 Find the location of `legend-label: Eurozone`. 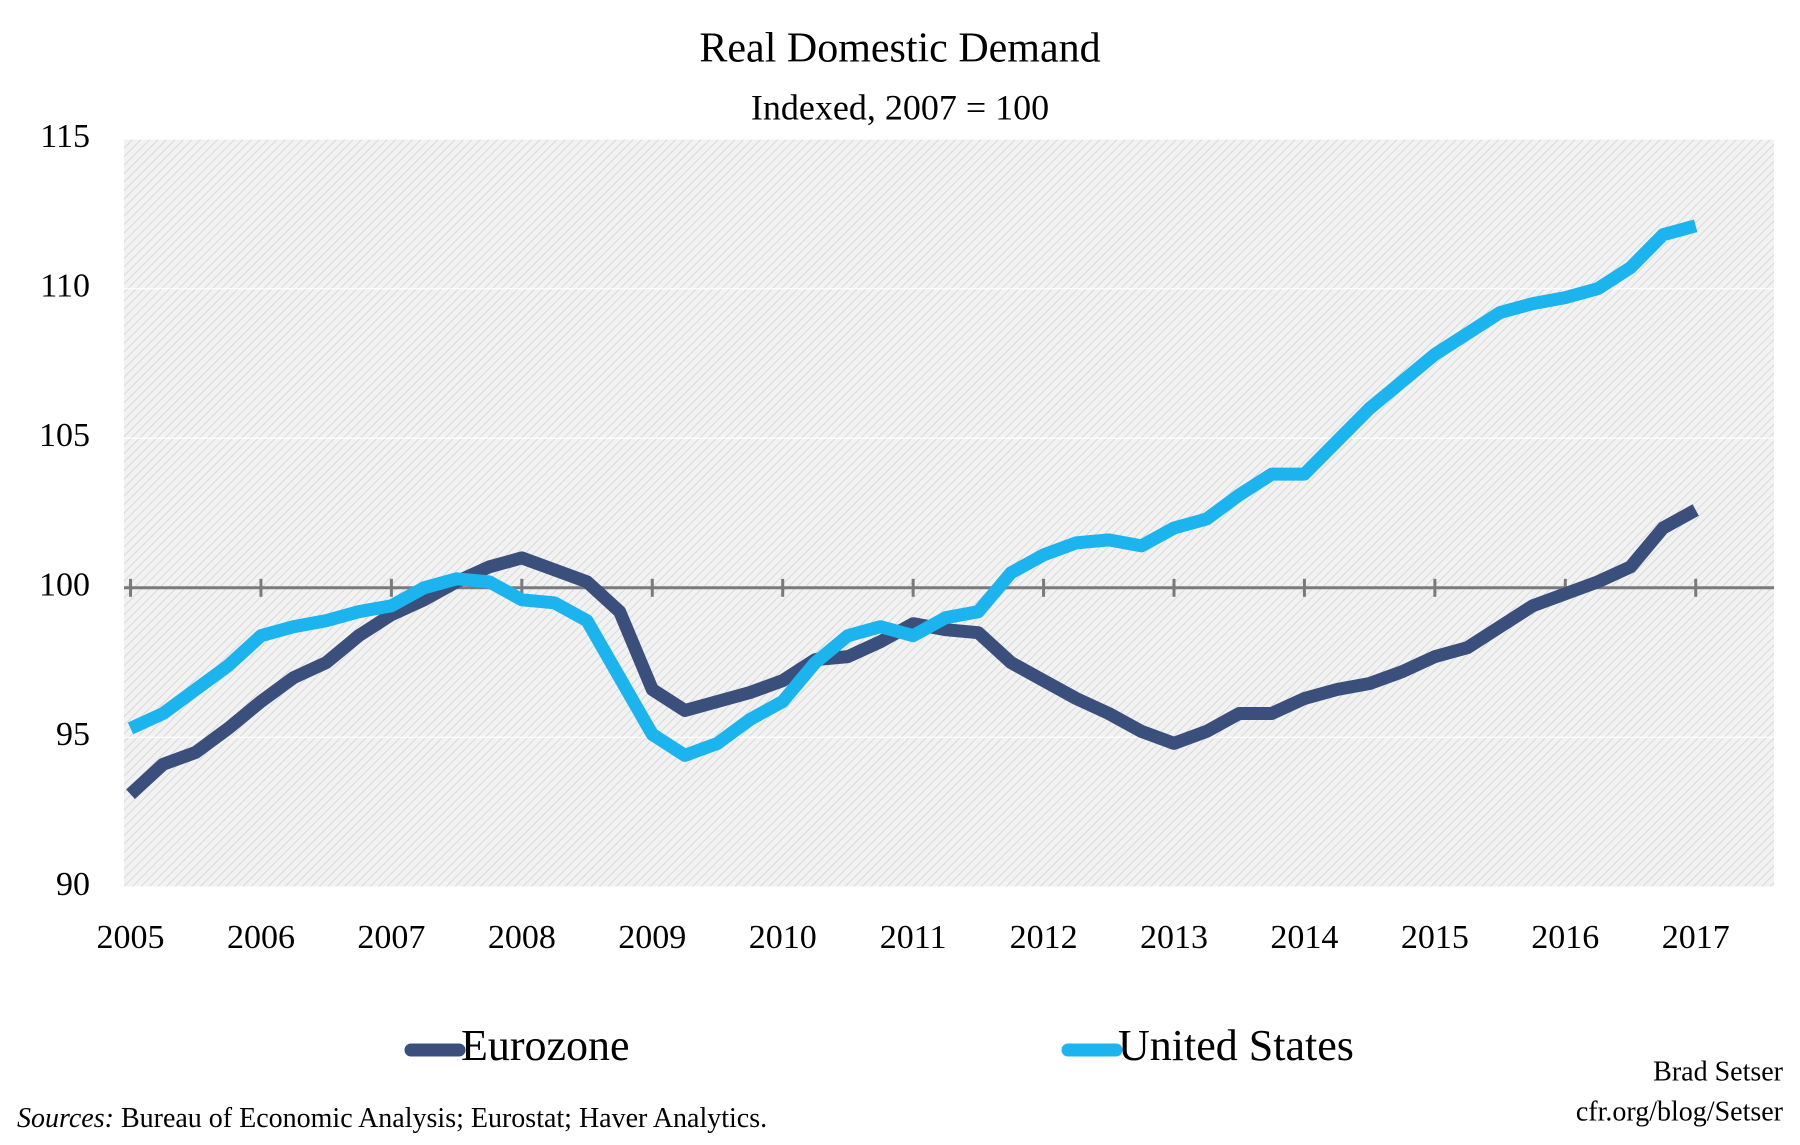

legend-label: Eurozone is located at coordinates (545, 1045).